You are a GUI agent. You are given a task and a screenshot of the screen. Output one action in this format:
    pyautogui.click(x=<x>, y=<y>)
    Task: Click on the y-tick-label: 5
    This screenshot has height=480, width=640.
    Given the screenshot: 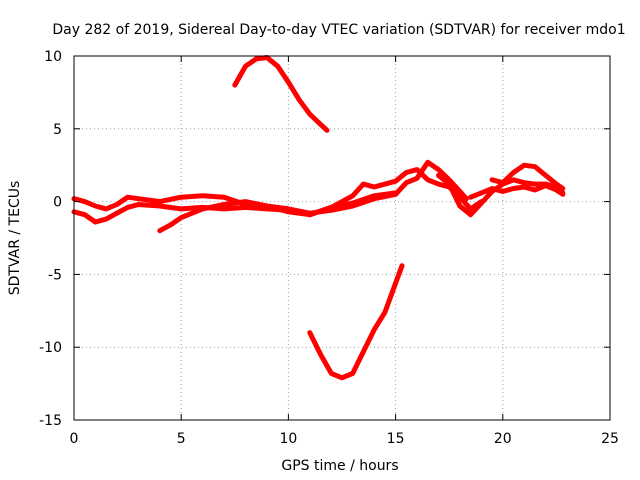 What is the action you would take?
    pyautogui.click(x=57, y=130)
    